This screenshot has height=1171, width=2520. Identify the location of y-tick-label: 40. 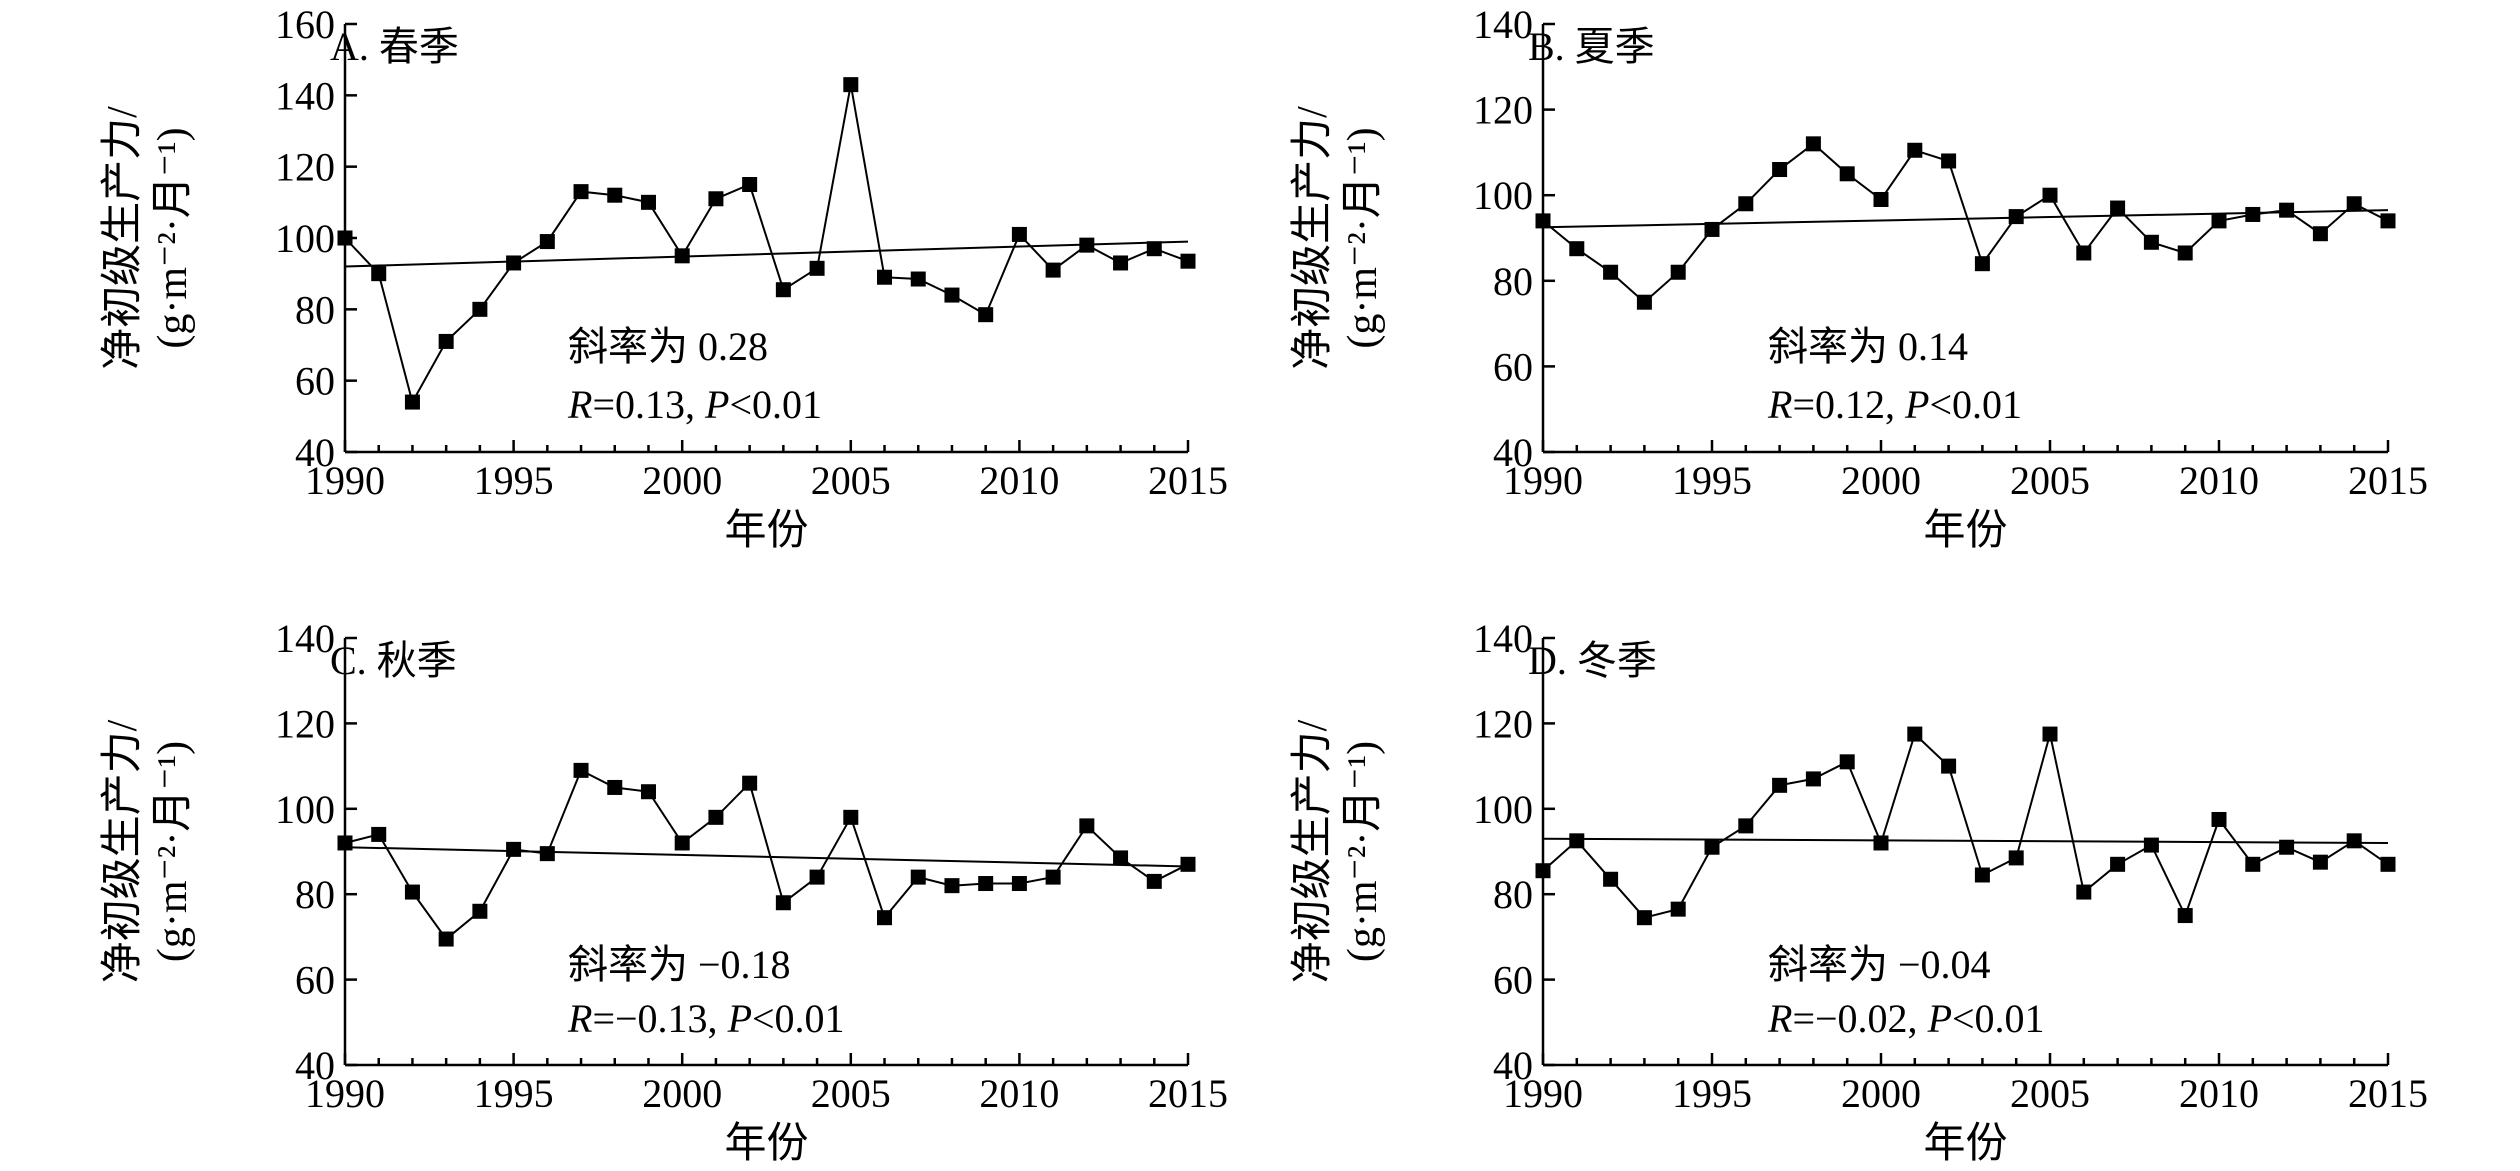
(315, 452).